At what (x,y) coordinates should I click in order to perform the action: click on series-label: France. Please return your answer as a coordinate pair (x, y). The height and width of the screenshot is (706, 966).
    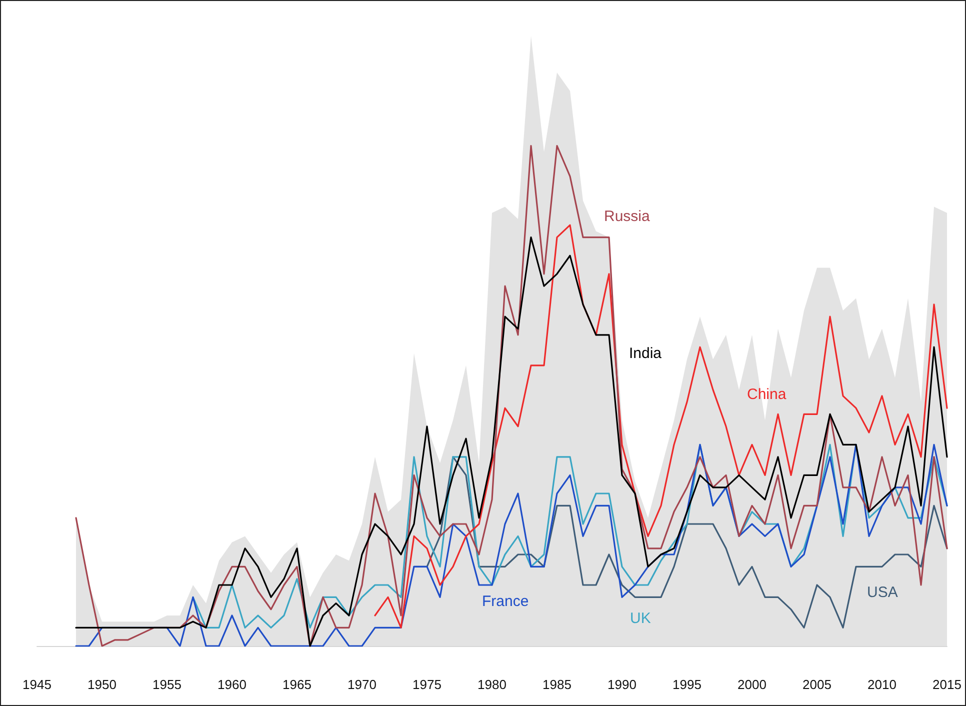
    Looking at the image, I should click on (505, 601).